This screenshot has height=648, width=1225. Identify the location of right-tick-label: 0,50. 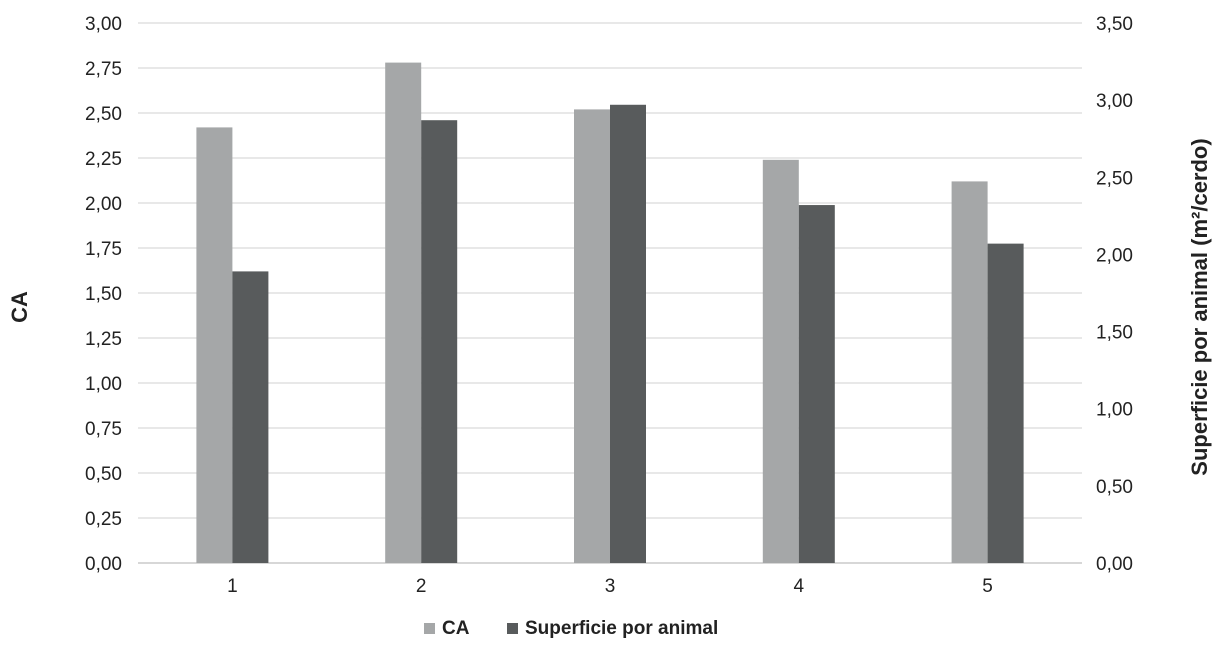
(1114, 487).